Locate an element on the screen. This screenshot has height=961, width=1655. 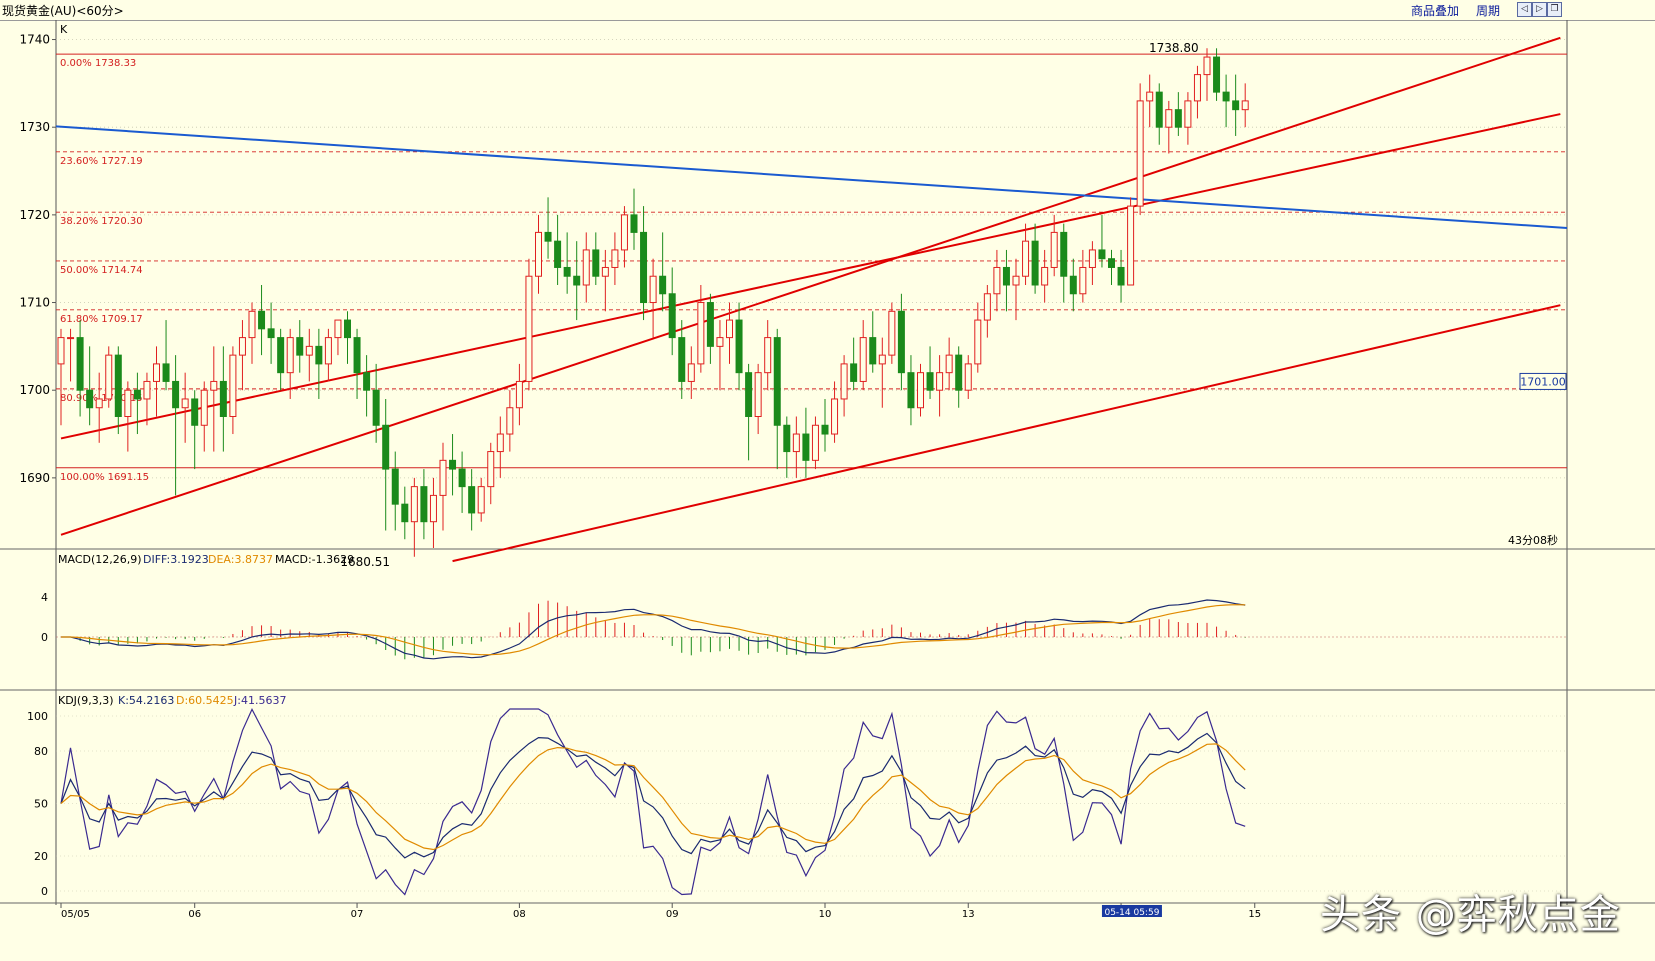
kdj-j-line is located at coordinates (653, 802).